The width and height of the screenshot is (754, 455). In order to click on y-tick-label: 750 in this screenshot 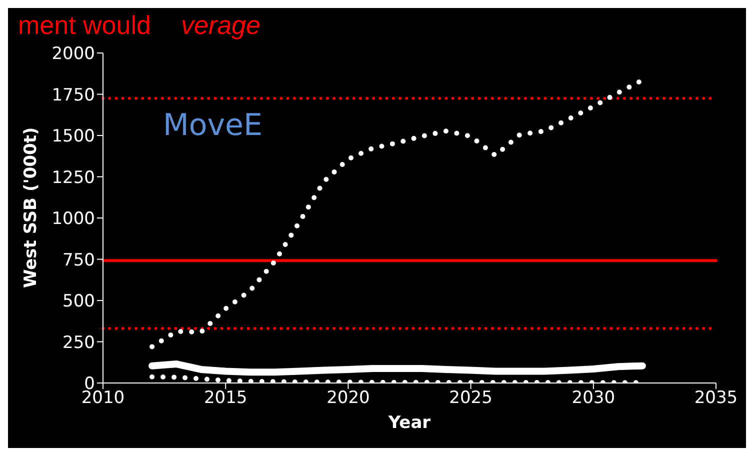, I will do `click(78, 260)`.